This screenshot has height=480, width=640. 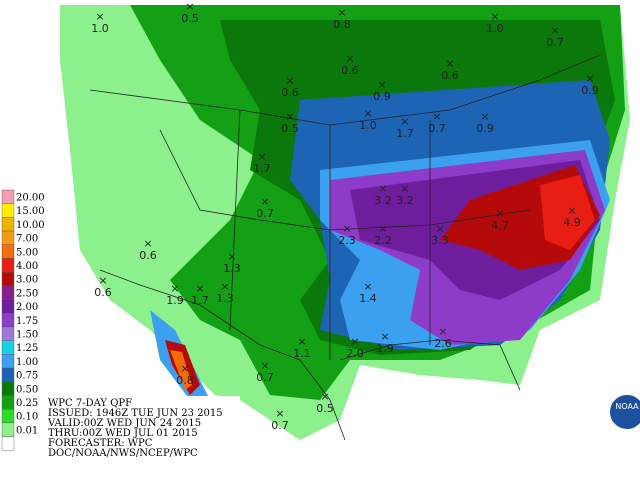 What do you see at coordinates (123, 453) in the screenshot?
I see `info-line: DOC/NOAA/NWS/NCEP/WPC` at bounding box center [123, 453].